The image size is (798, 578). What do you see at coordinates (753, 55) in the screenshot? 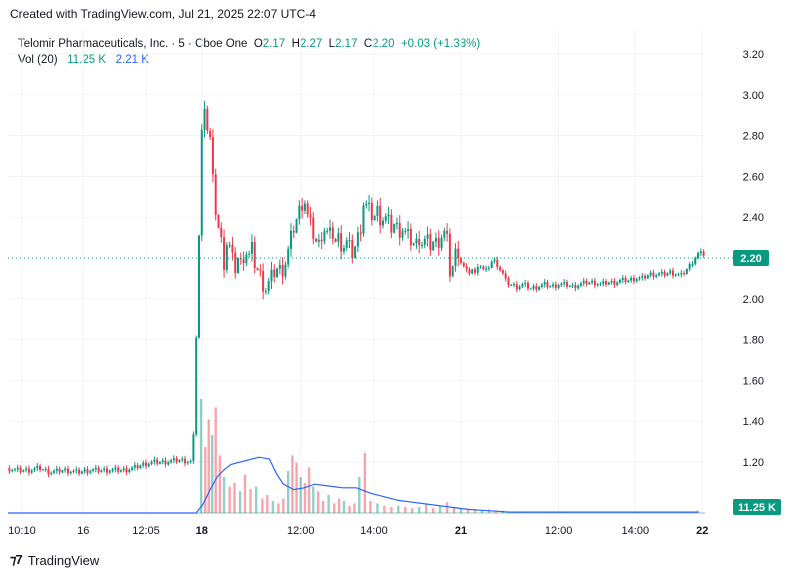
I see `y-tick-label: 3.20` at bounding box center [753, 55].